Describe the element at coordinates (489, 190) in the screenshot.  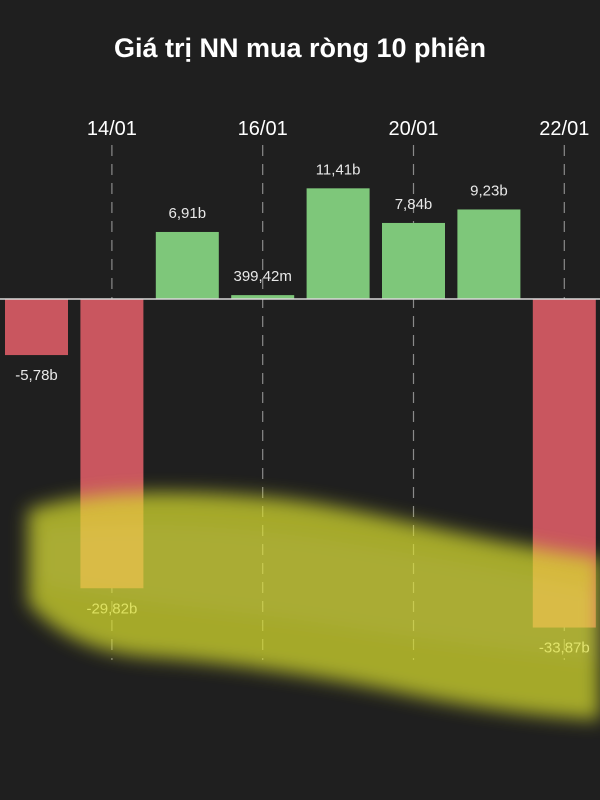
I see `data-label: 9,23b` at that location.